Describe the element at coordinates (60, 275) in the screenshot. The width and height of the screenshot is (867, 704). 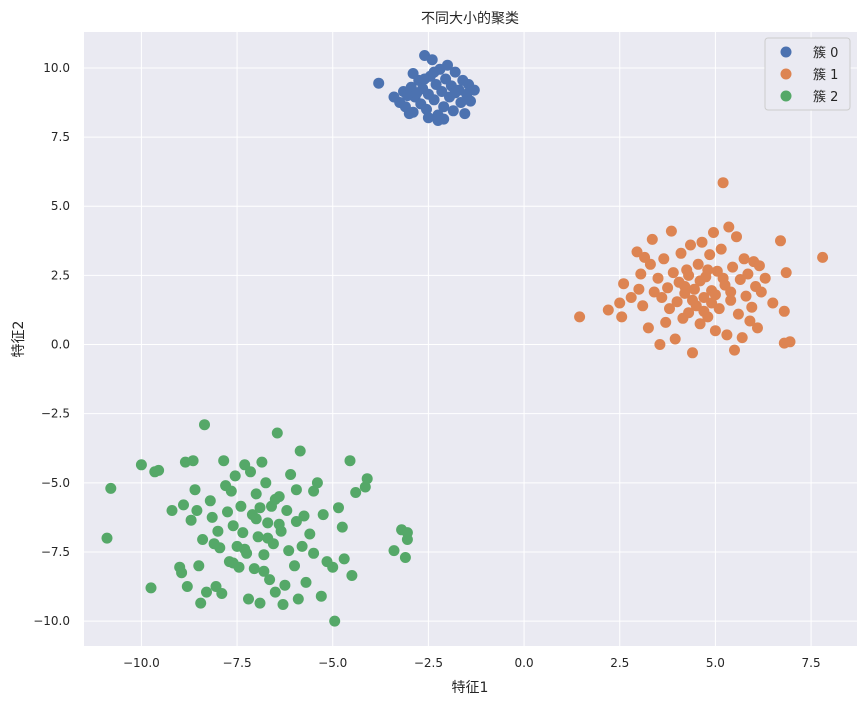
I see `y-tick-label: 2.5` at that location.